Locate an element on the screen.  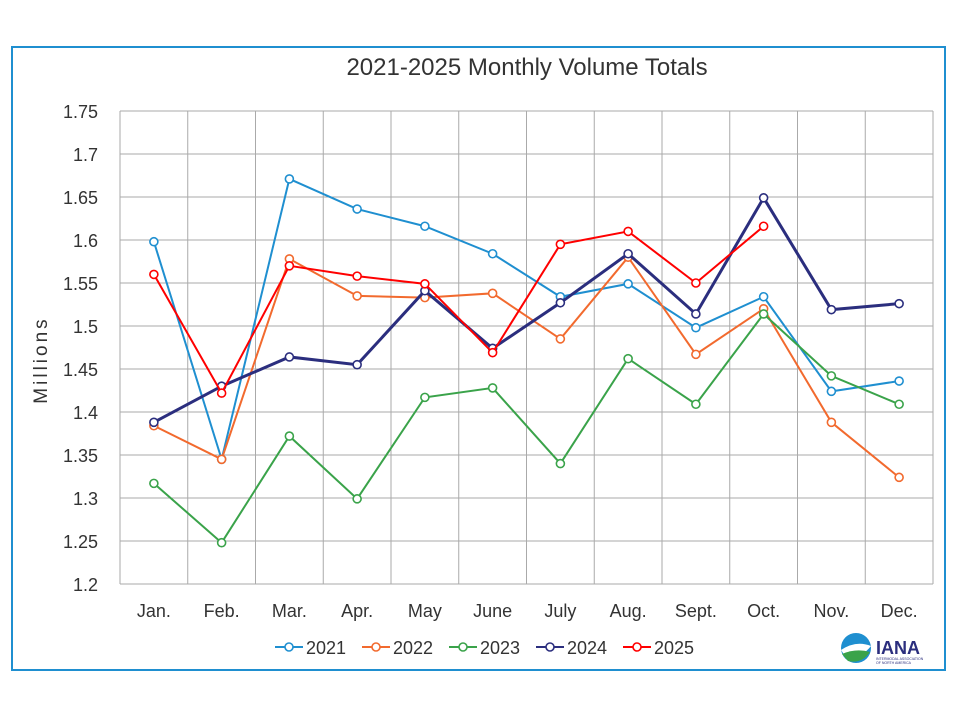
x-tick-label: Oct. is located at coordinates (763, 611).